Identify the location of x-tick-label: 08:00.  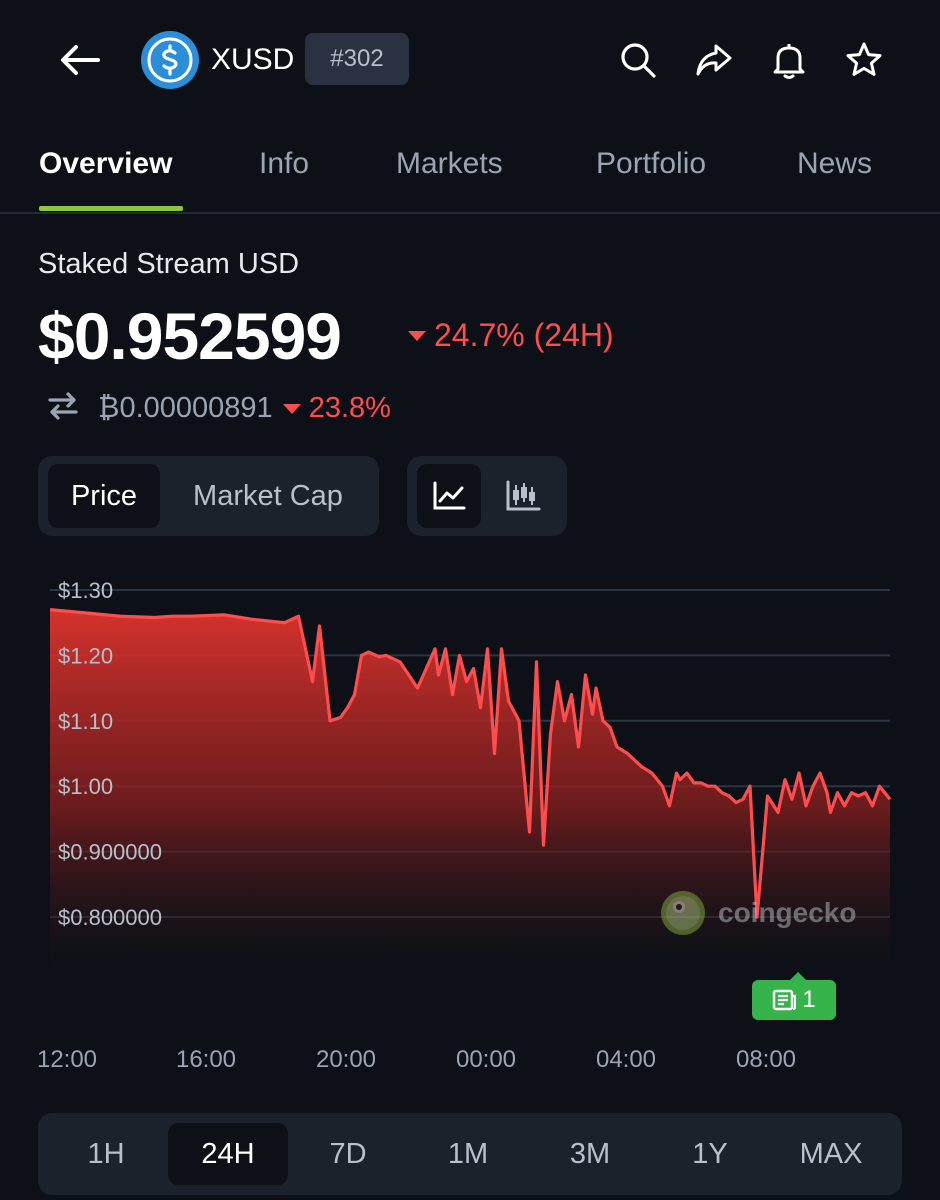
(766, 1059).